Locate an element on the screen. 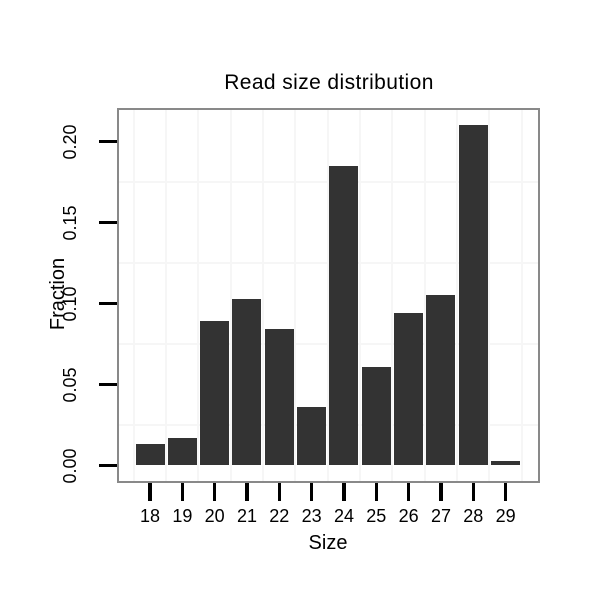  x-tick-label: 24 is located at coordinates (343, 516).